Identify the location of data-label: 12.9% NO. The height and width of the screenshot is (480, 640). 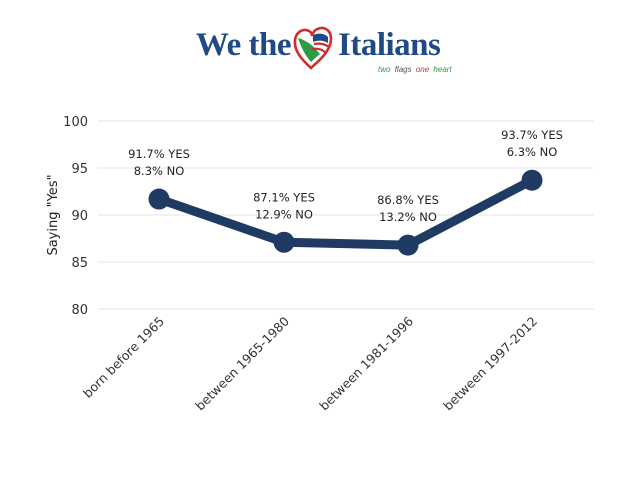
(284, 214).